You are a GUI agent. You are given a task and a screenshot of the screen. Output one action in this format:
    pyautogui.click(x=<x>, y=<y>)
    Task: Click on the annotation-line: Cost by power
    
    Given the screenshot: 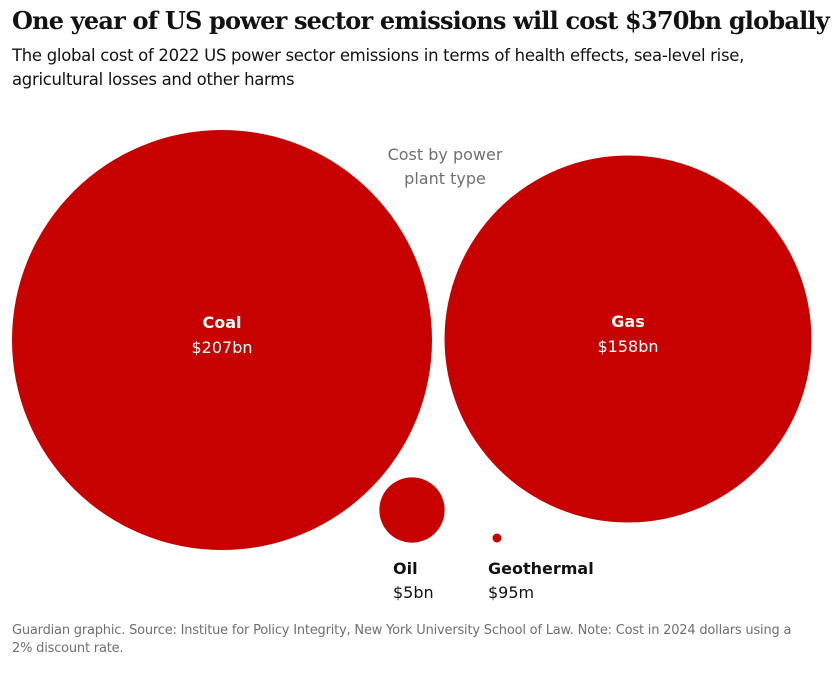 What is the action you would take?
    pyautogui.click(x=445, y=154)
    